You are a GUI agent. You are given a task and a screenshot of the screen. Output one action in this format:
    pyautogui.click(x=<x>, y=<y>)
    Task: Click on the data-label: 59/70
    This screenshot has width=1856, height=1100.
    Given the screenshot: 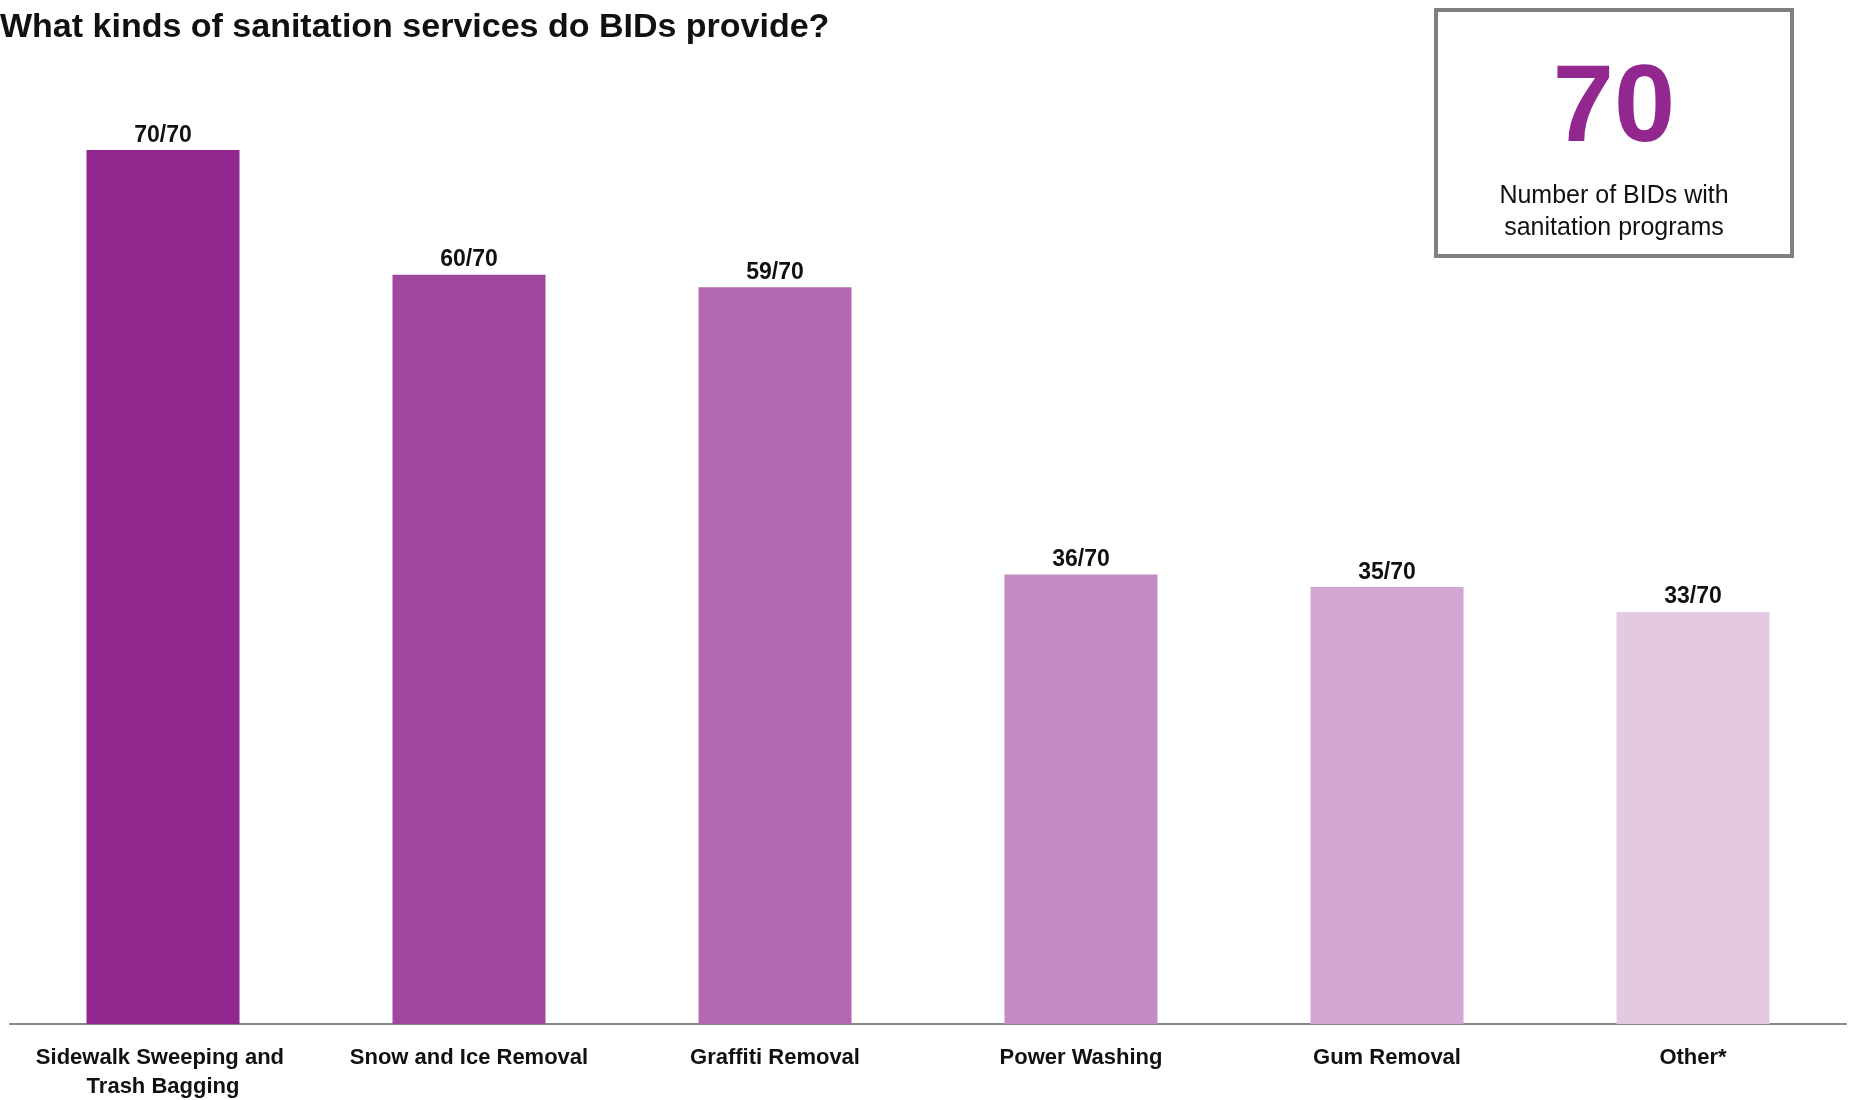 What is the action you would take?
    pyautogui.click(x=775, y=270)
    